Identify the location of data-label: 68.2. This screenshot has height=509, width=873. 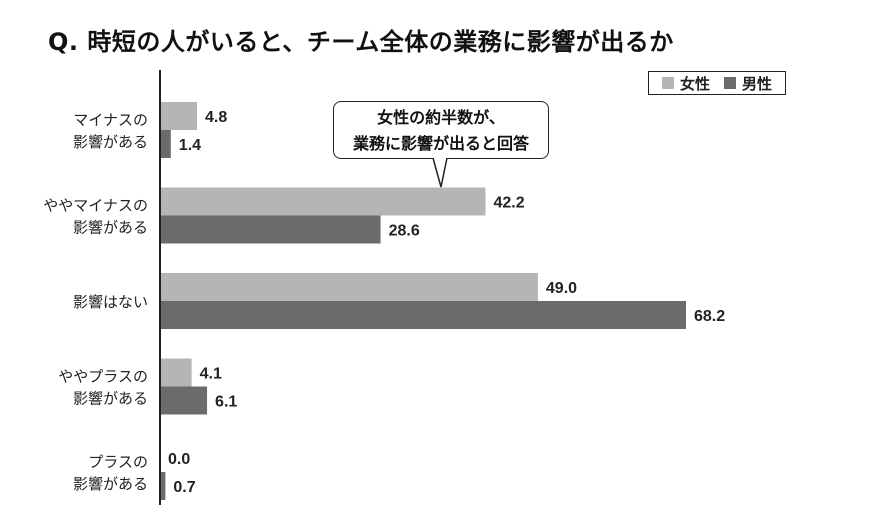
(709, 316).